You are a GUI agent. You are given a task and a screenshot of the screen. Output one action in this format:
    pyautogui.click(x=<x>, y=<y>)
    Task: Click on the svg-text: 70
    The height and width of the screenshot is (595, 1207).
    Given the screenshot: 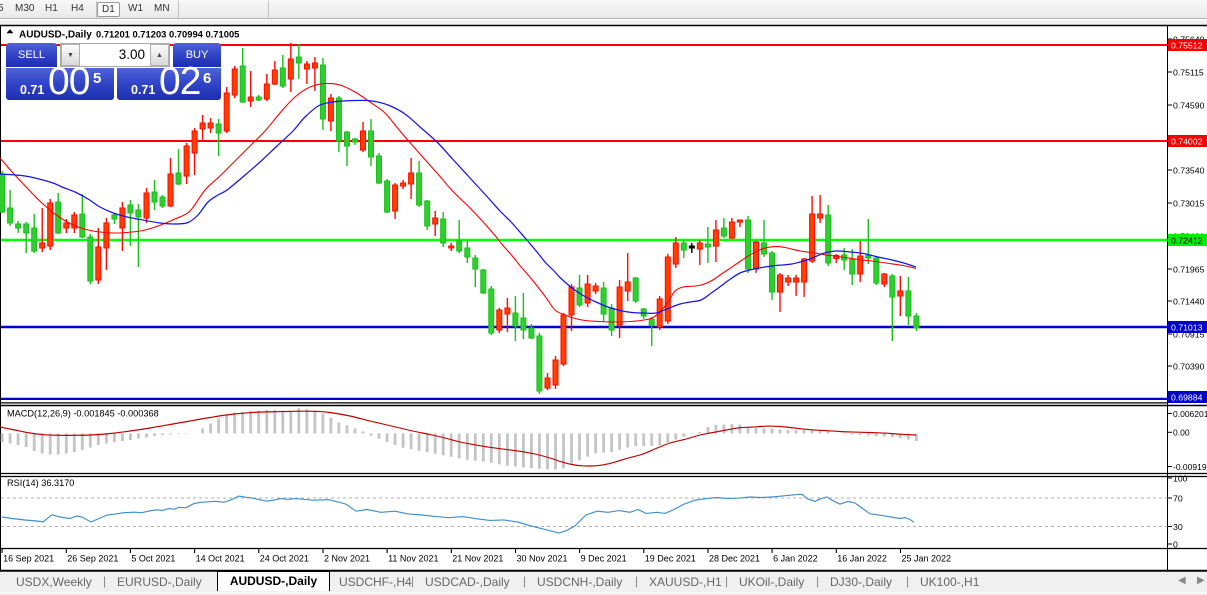 What is the action you would take?
    pyautogui.click(x=1178, y=498)
    